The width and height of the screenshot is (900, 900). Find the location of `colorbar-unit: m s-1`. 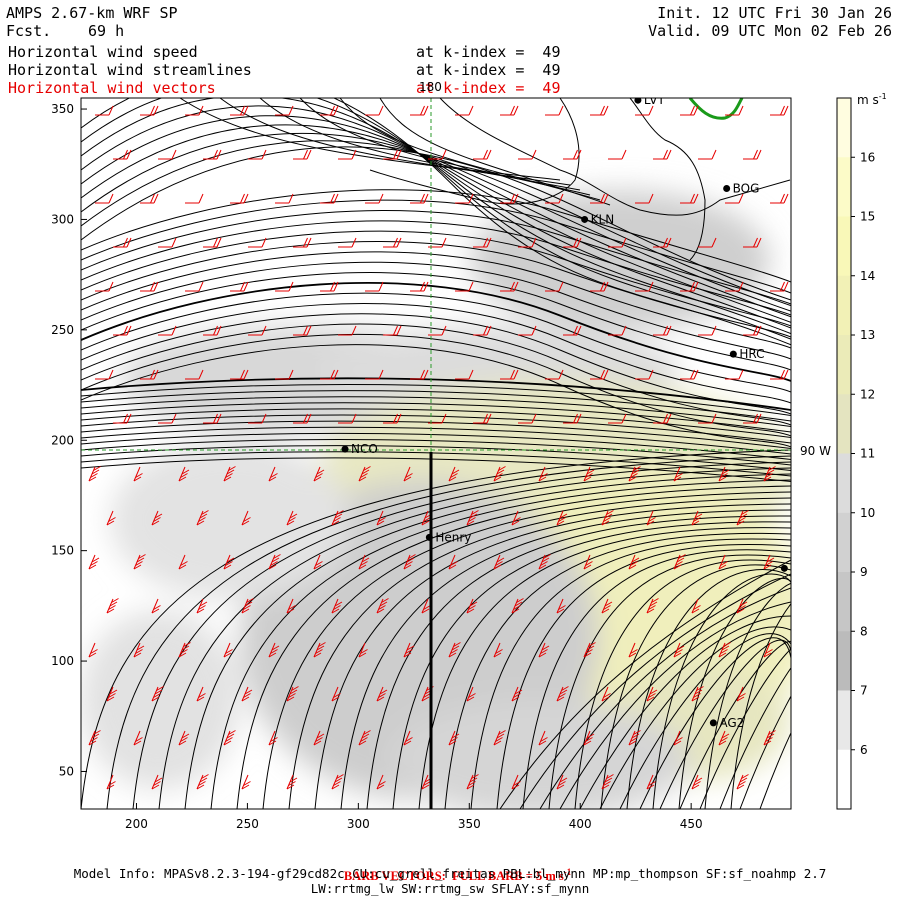

colorbar-unit: m s-1 is located at coordinates (872, 99).